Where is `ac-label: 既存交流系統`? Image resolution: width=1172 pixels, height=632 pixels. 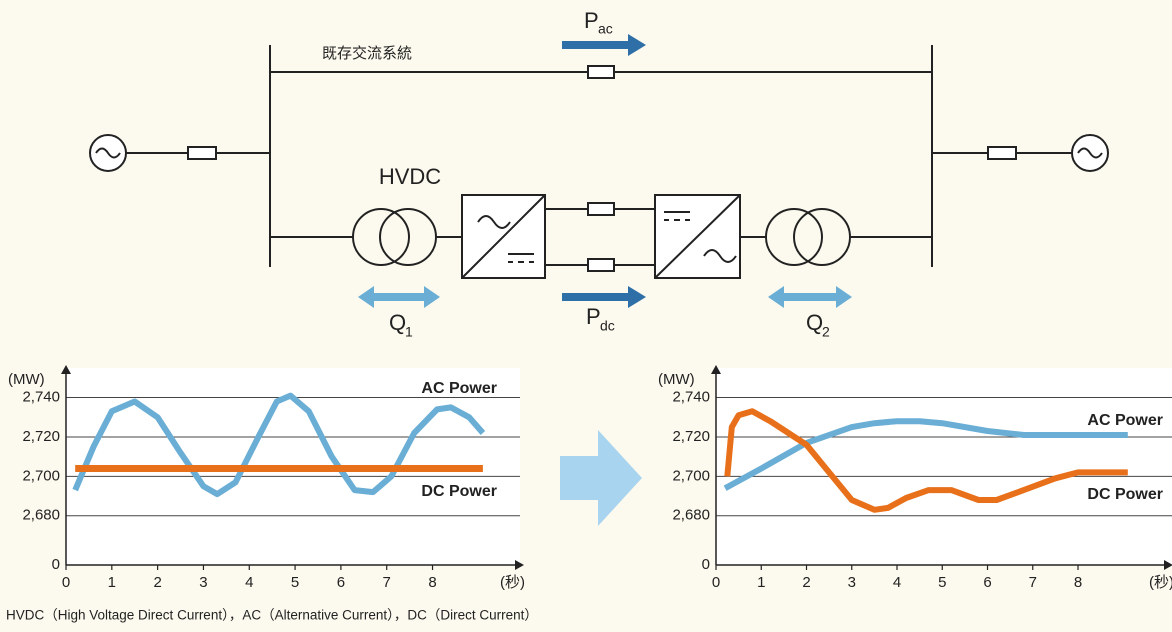
ac-label: 既存交流系統 is located at coordinates (367, 53).